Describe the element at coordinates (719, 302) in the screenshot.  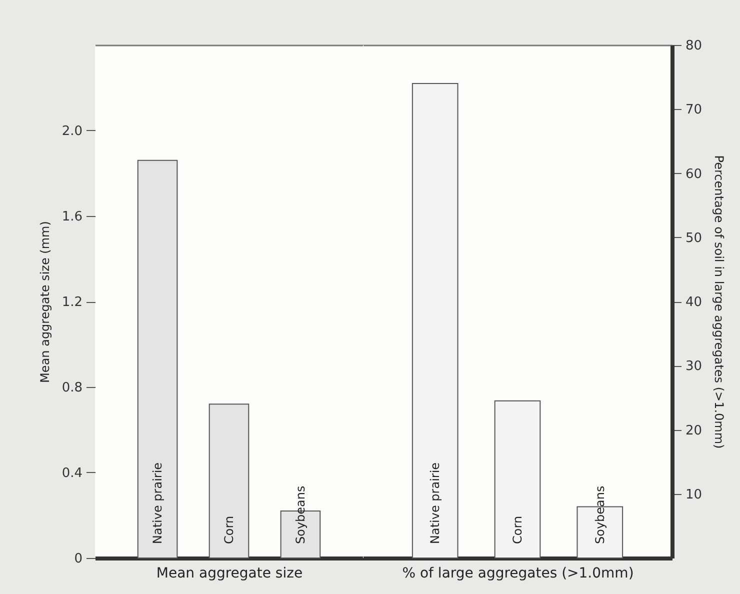
I see `y2-axis-title: Percentage of soil in large aggregates (>1.0mm)` at that location.